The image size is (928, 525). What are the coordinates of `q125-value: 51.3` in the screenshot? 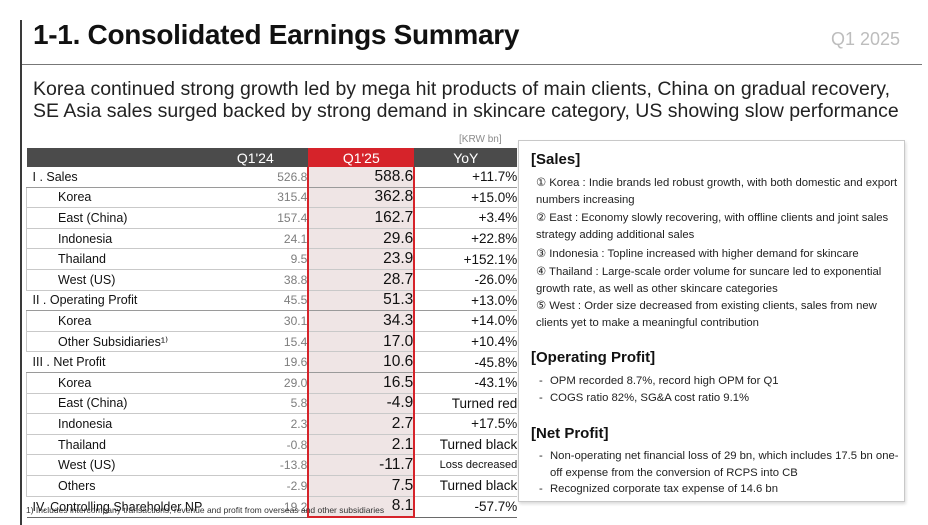 It's located at (361, 301).